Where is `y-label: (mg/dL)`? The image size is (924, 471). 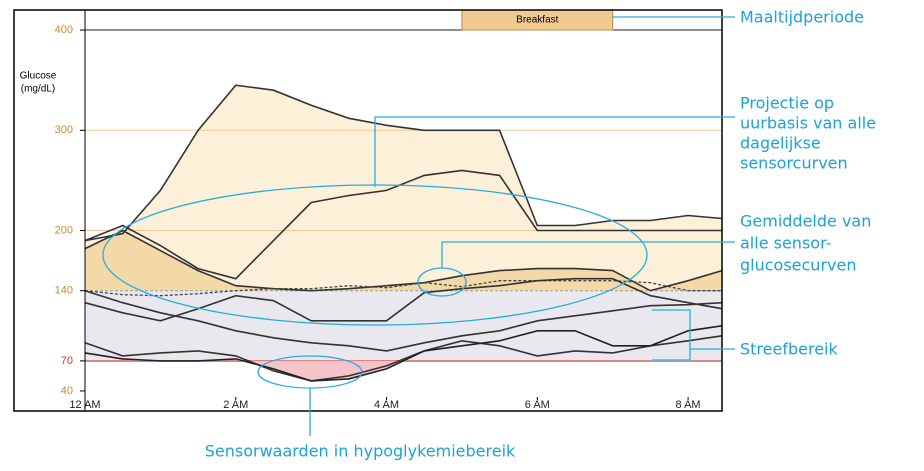
y-label: (mg/dL) is located at coordinates (38, 89).